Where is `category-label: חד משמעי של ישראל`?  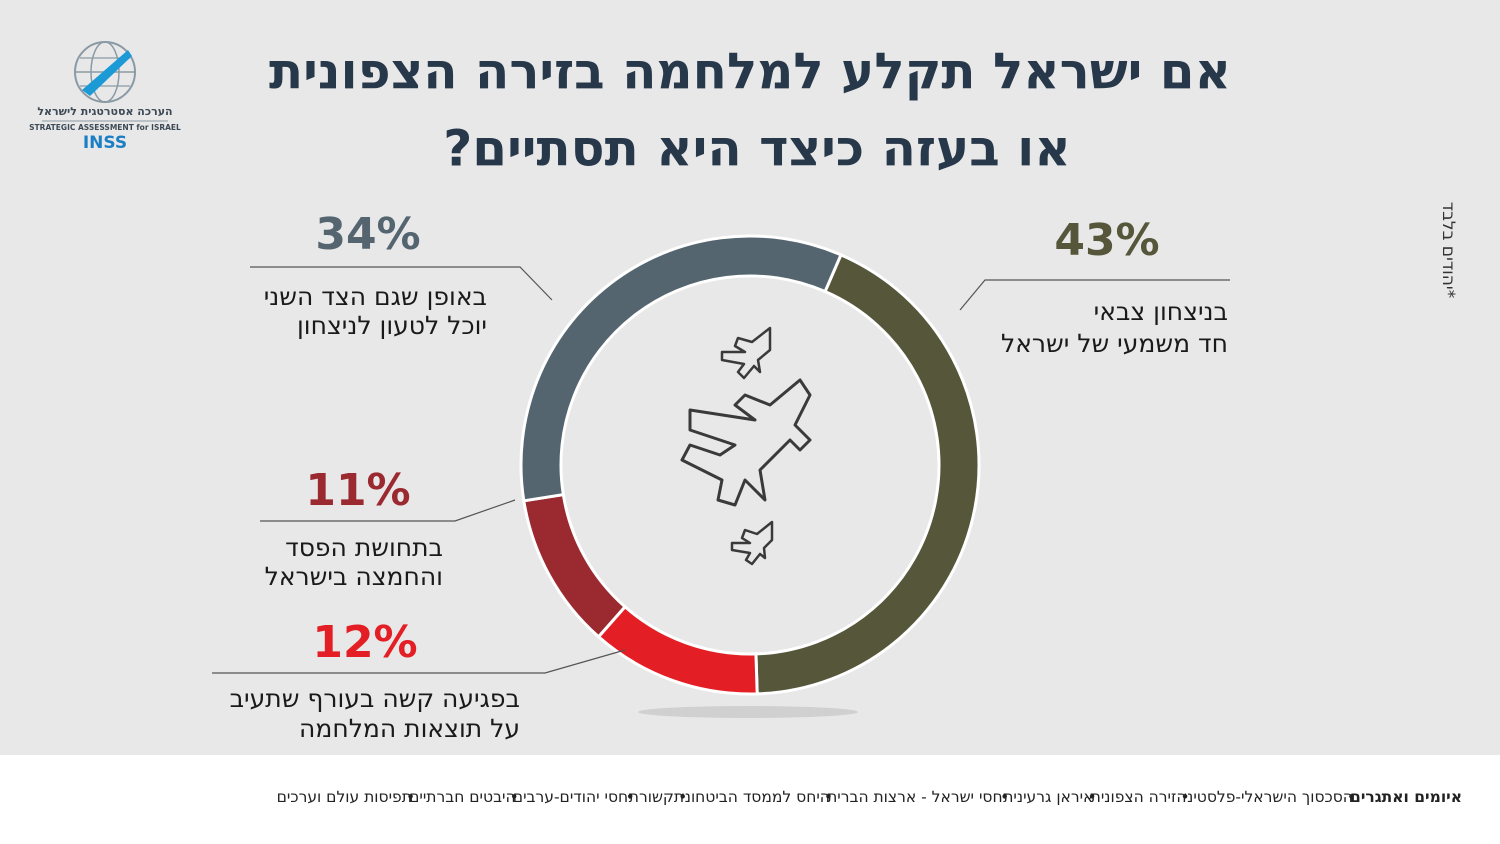
category-label: חד משמעי של ישראל is located at coordinates (1114, 343).